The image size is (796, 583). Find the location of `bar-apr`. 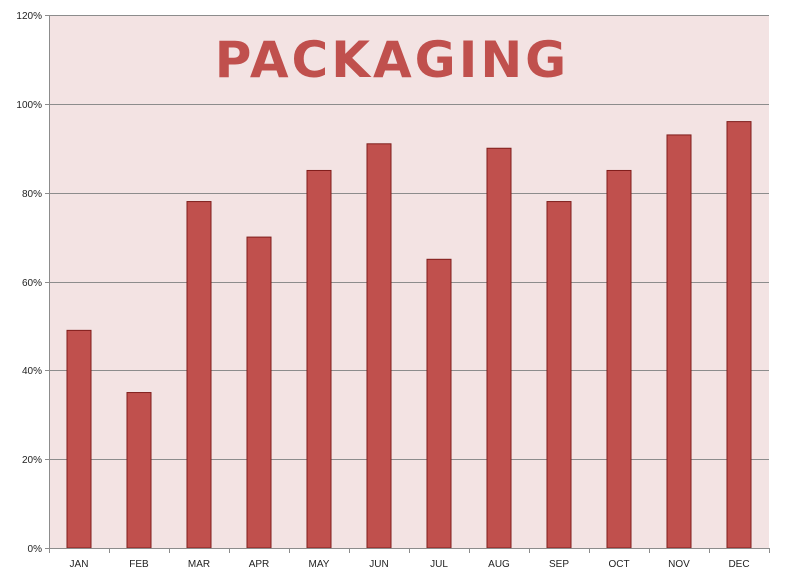

bar-apr is located at coordinates (259, 392).